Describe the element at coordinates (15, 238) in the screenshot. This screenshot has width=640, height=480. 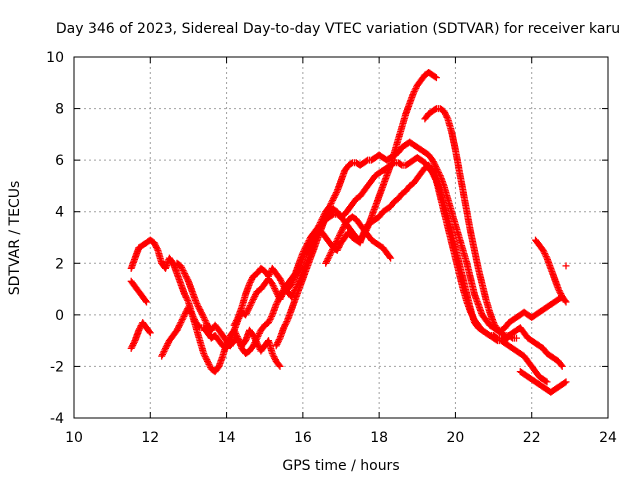
I see `y-axis-label: SDTVAR / TECUs` at that location.